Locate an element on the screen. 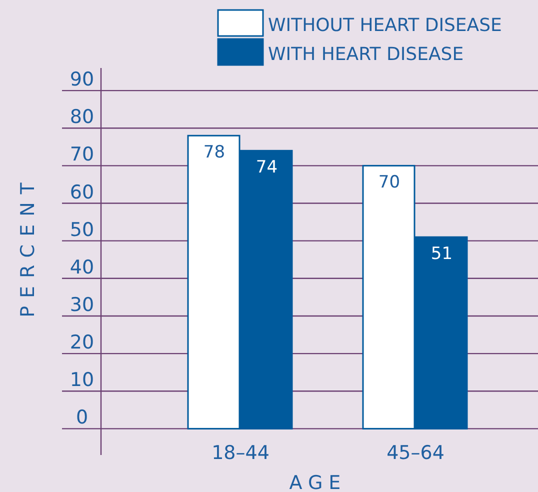  data-label: 51 is located at coordinates (441, 254).